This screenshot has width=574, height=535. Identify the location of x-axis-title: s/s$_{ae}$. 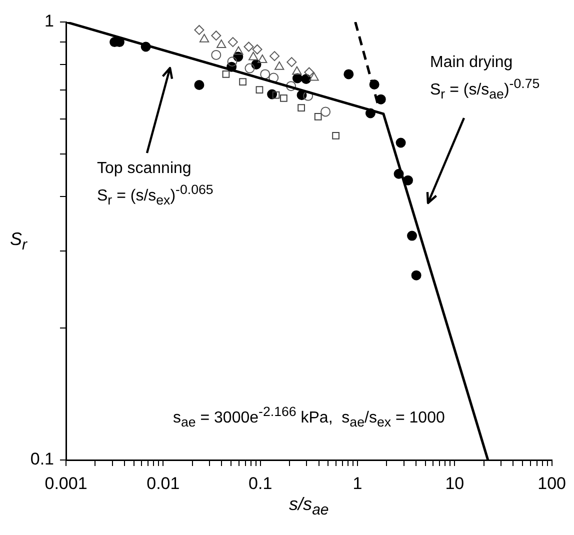
(309, 506).